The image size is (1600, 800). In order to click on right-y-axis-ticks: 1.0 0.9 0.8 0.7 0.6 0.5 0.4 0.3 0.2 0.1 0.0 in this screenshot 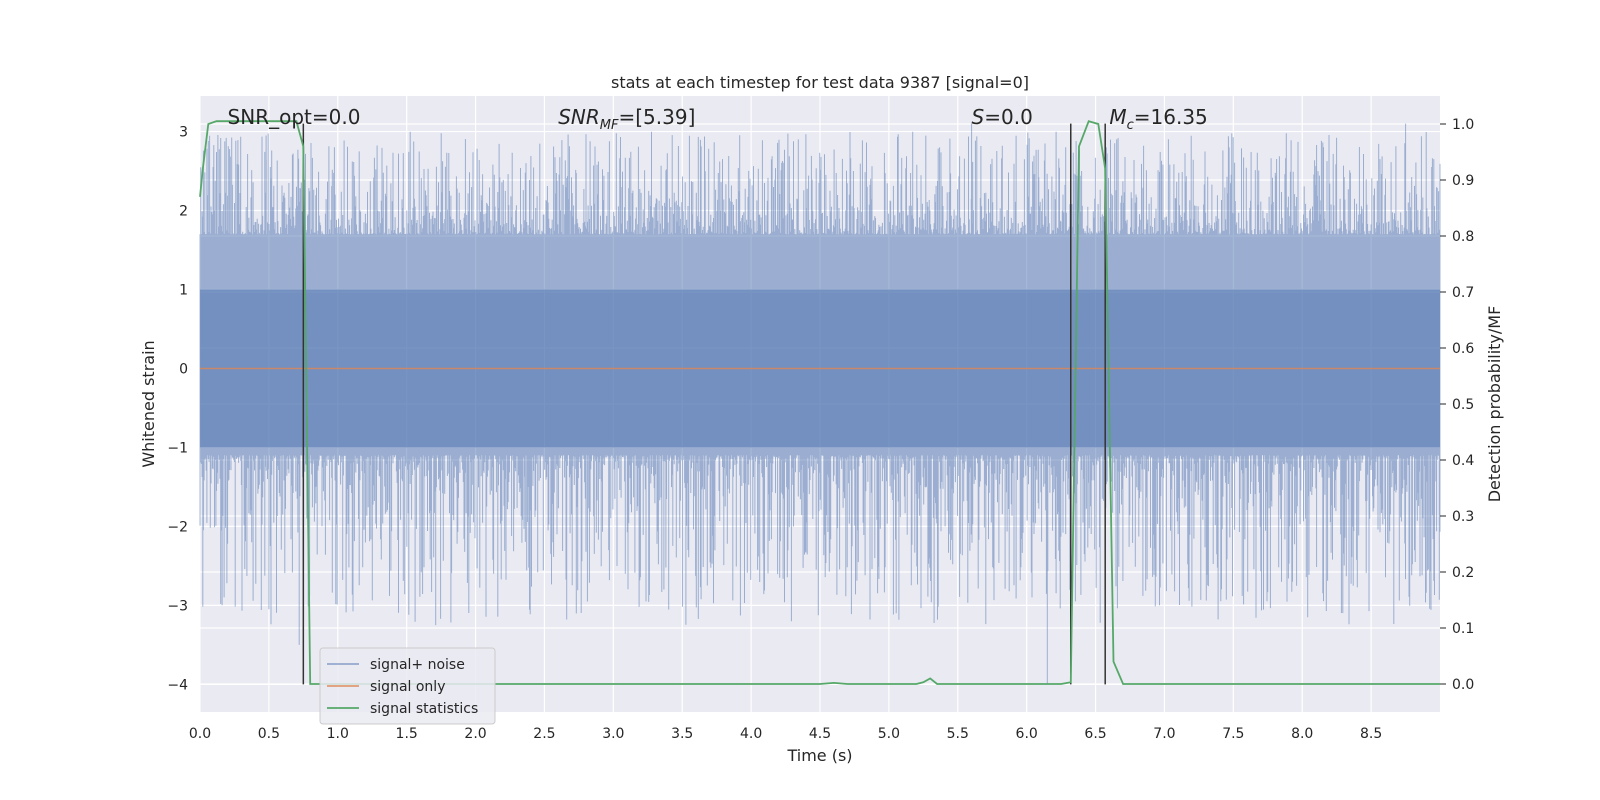, I will do `click(1457, 405)`.